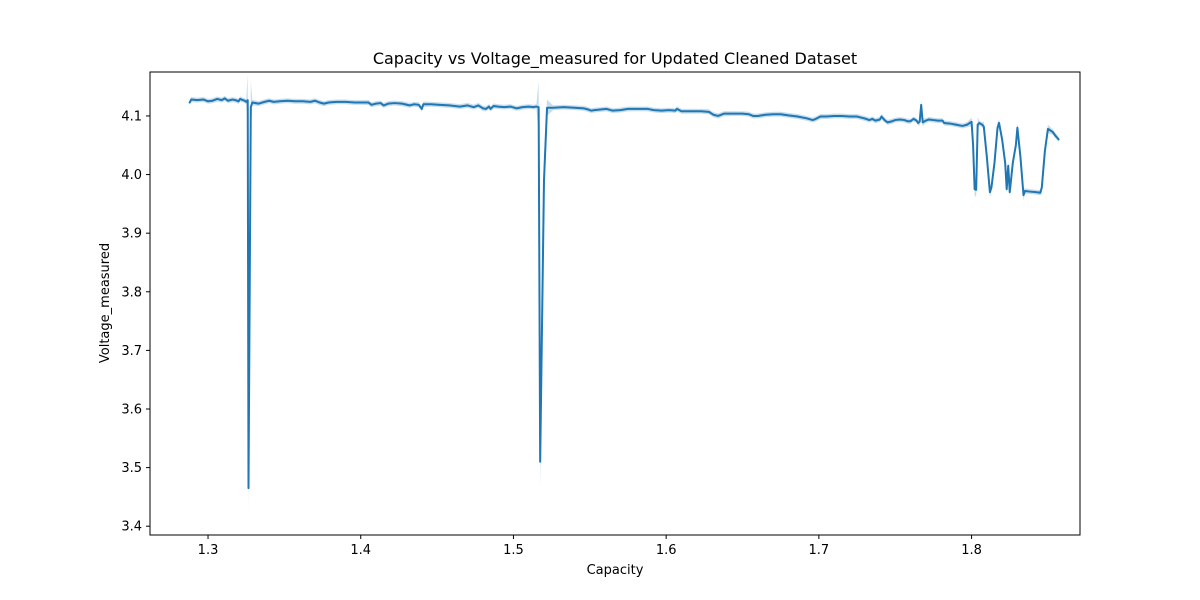 This screenshot has width=1200, height=600. What do you see at coordinates (819, 550) in the screenshot?
I see `x-tick-label: 1.7` at bounding box center [819, 550].